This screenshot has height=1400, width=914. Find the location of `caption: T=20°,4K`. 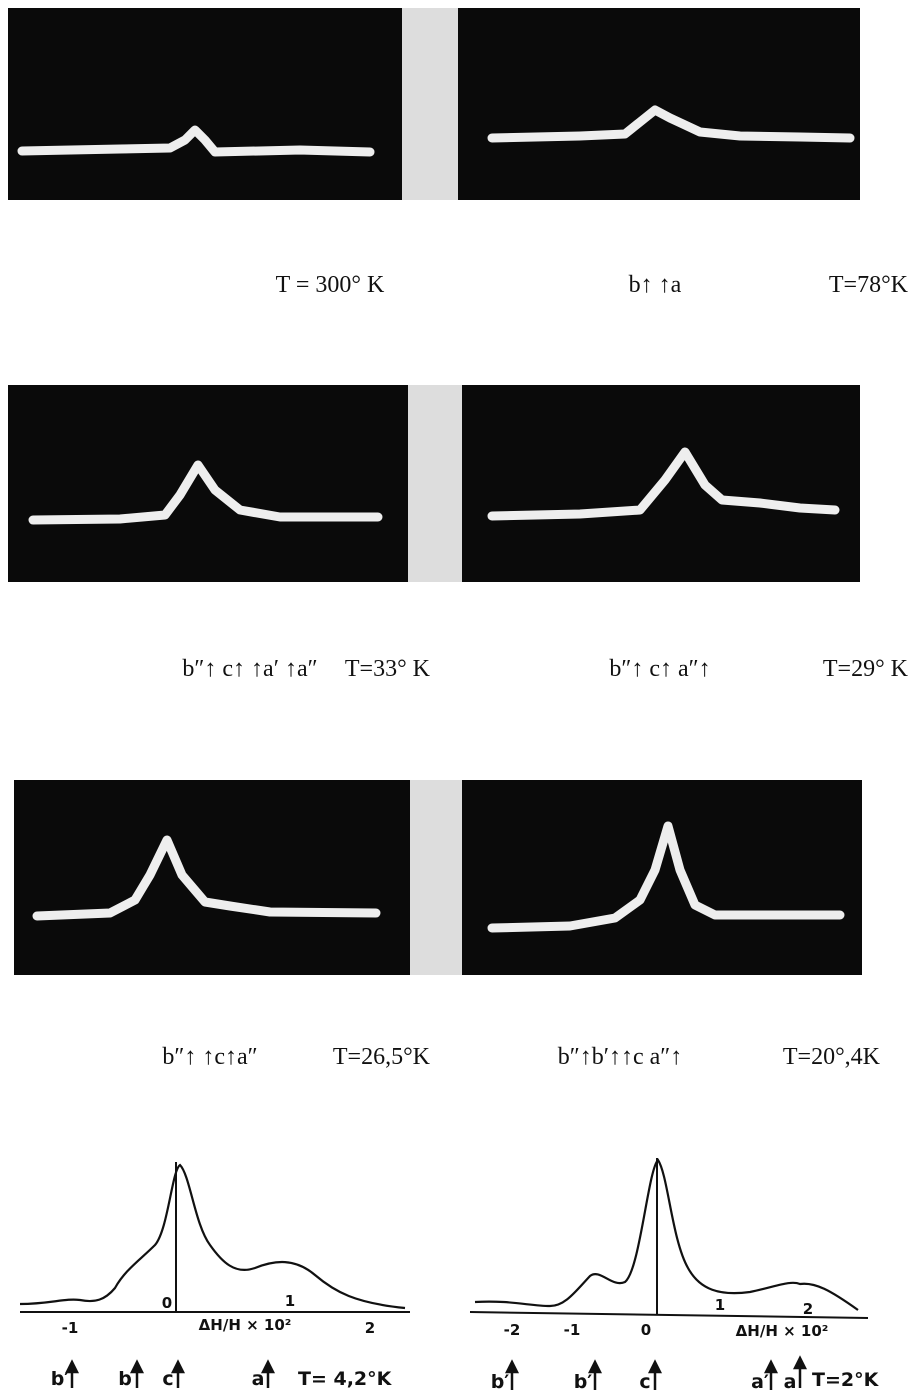

caption: T=20°,4K is located at coordinates (832, 1057).